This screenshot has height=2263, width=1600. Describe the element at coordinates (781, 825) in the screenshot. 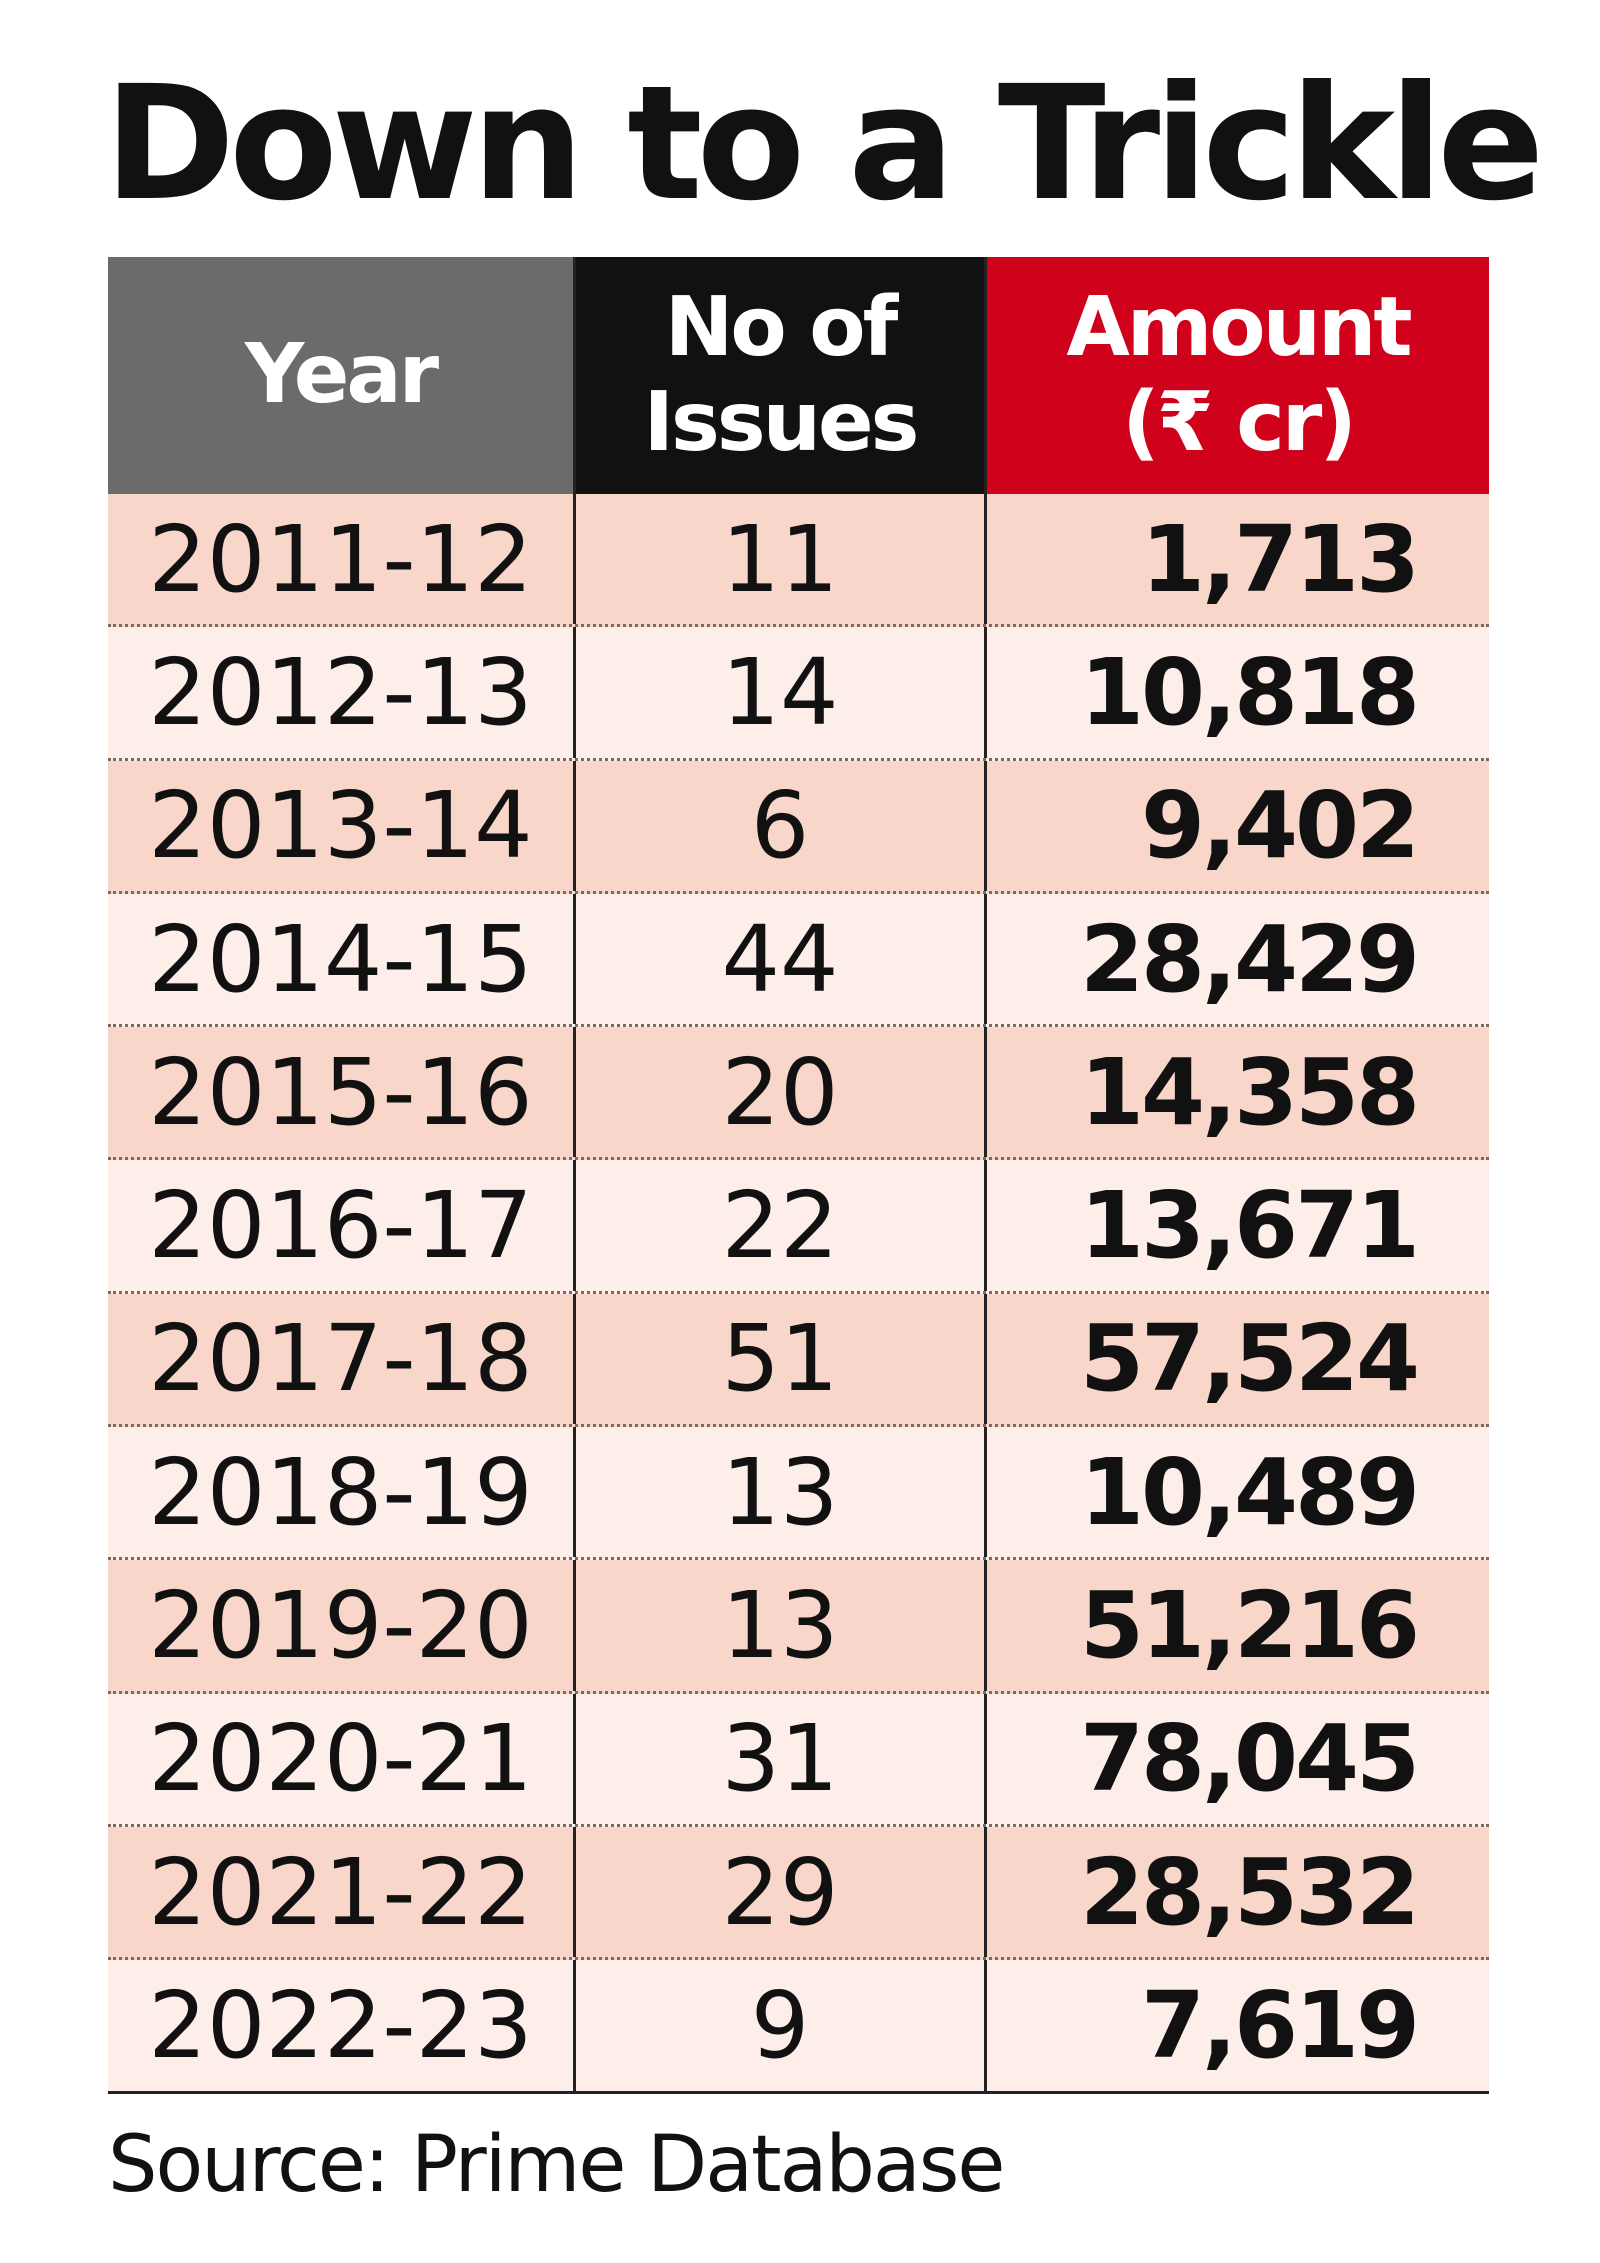

I see `issues-cell: 6` at that location.